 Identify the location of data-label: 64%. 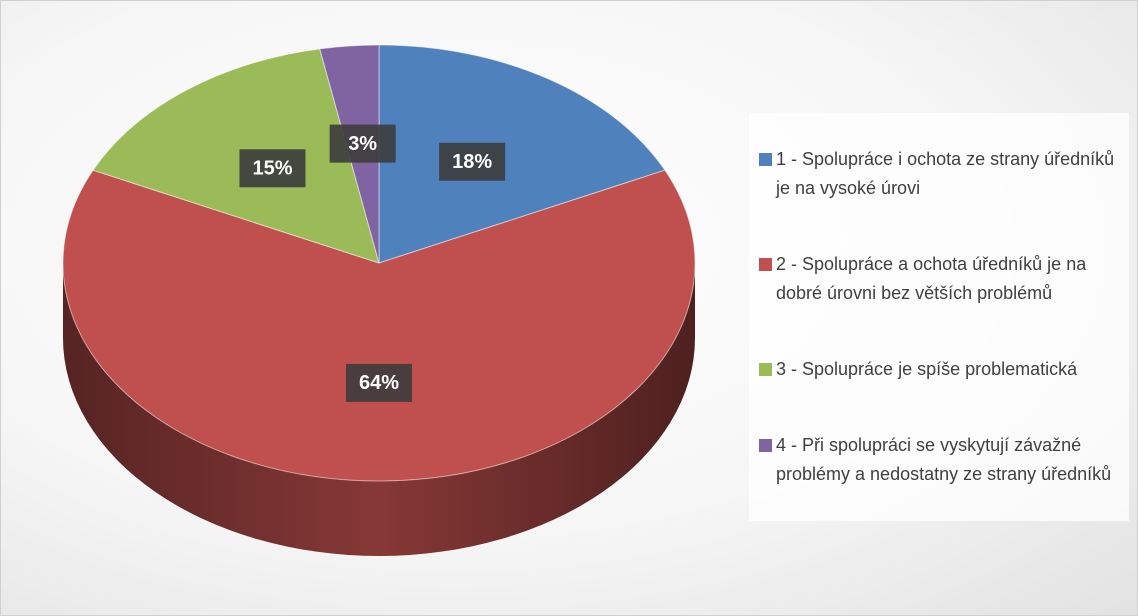
(379, 383).